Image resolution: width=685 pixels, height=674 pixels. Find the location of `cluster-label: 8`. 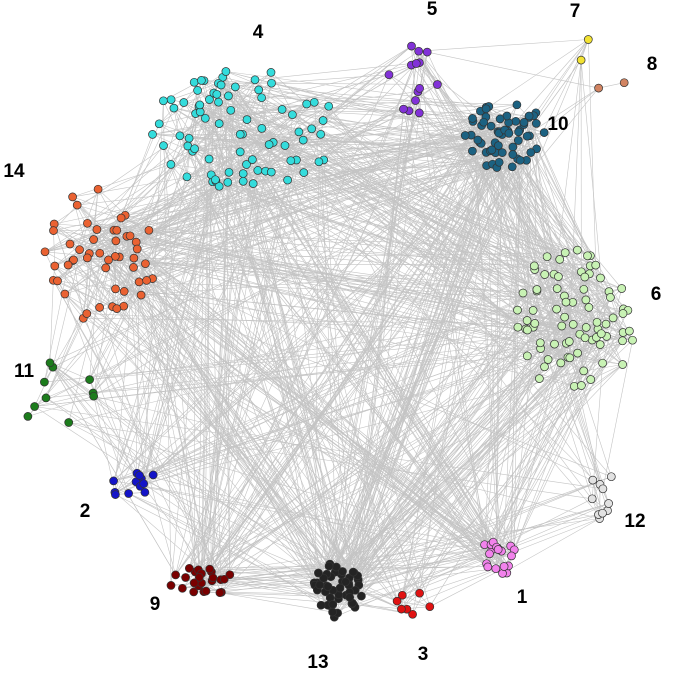

cluster-label: 8 is located at coordinates (652, 64).